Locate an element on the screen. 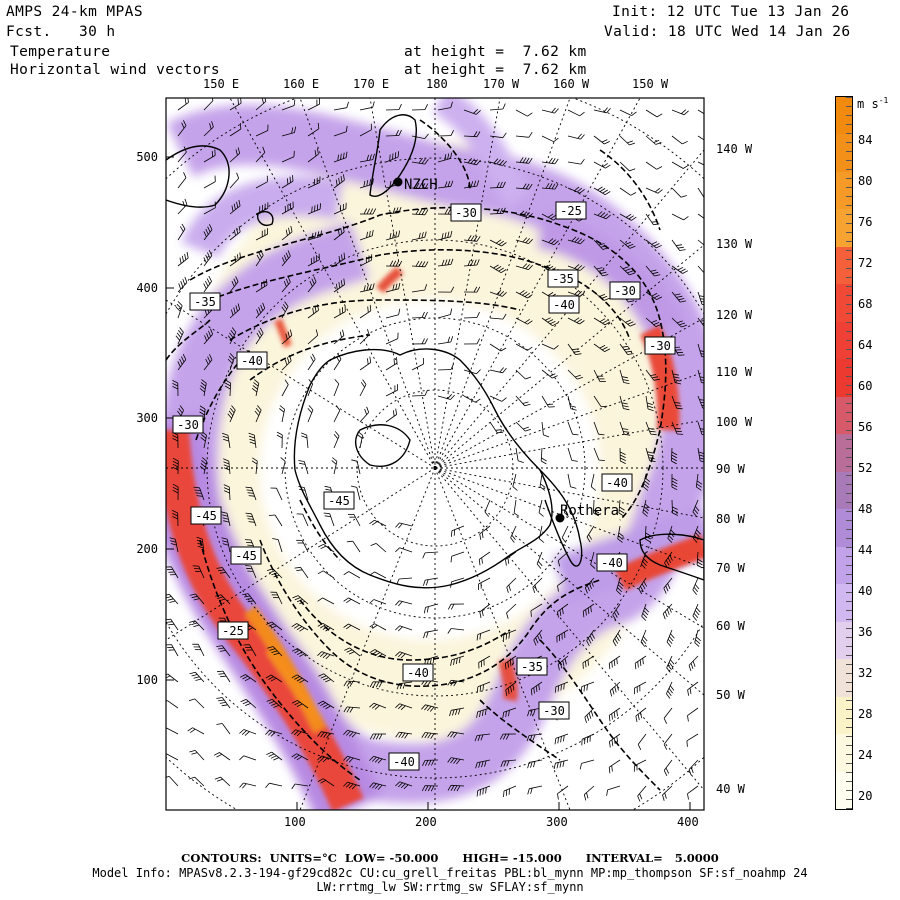 The image size is (900, 900). contour-label: -30 is located at coordinates (625, 291).